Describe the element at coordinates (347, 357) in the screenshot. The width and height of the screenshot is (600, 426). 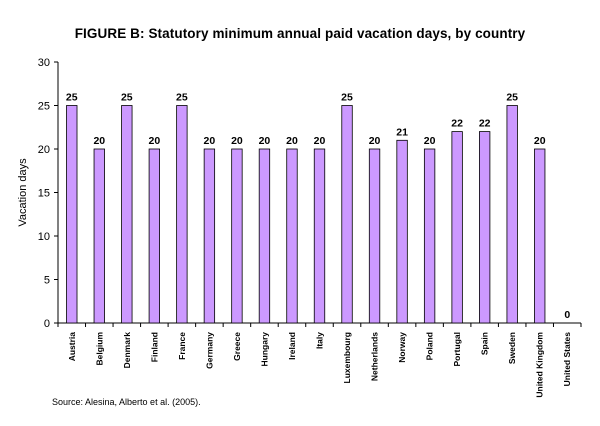
I see `x-category-label: Luxembourg` at that location.